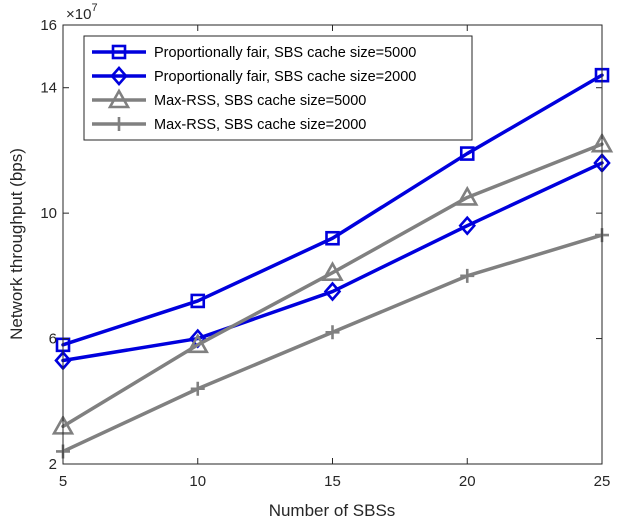  What do you see at coordinates (78, 14) in the screenshot?
I see `y-axis-exponent-base: ×10` at bounding box center [78, 14].